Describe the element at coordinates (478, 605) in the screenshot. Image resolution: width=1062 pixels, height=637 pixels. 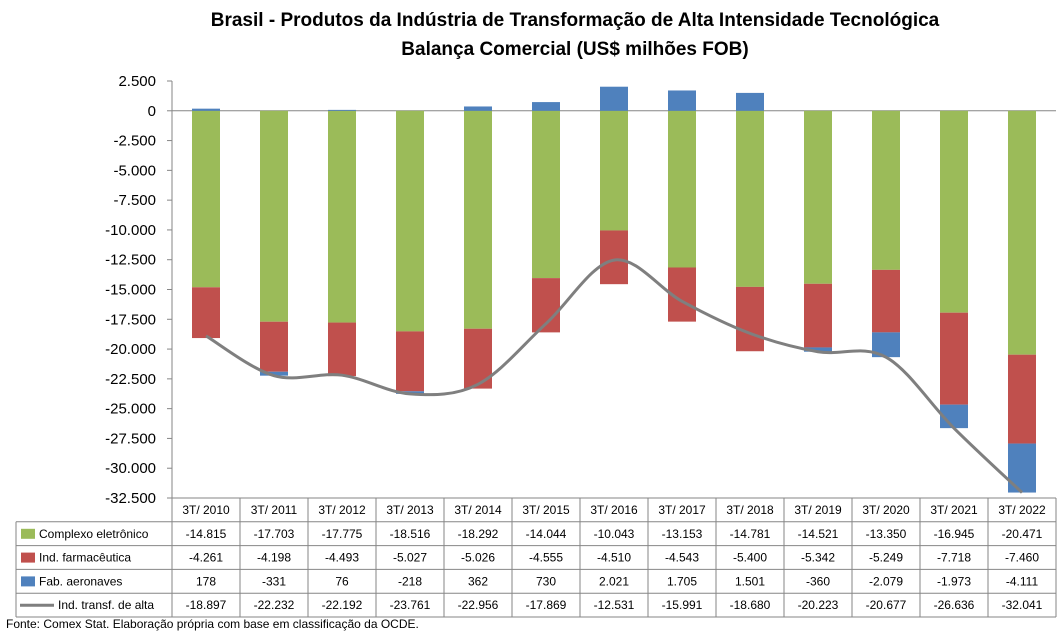
I see `table-value-cell: -22.956` at that location.